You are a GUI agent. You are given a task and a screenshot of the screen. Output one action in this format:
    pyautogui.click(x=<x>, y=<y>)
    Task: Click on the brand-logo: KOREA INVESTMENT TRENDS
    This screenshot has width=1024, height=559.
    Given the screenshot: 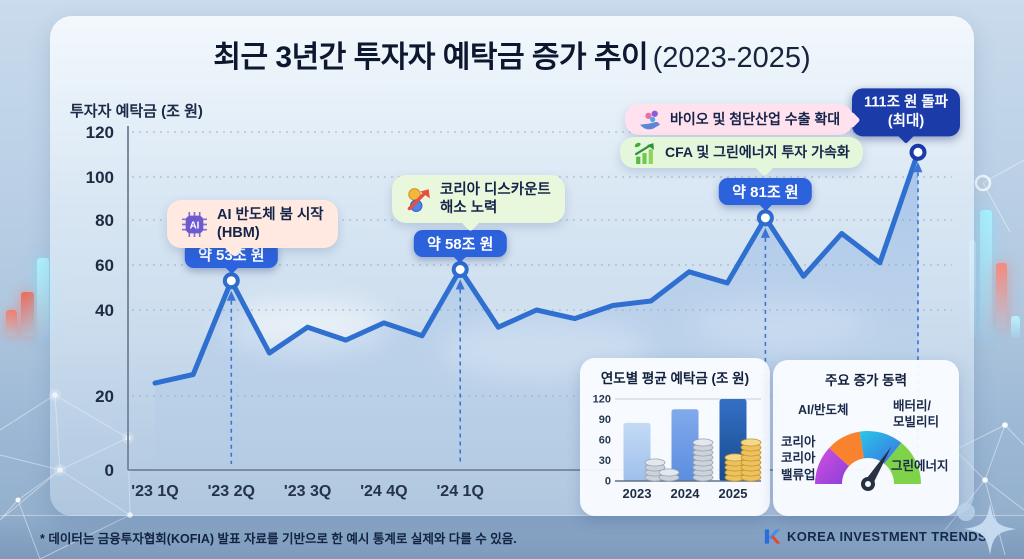 What is the action you would take?
    pyautogui.click(x=874, y=536)
    